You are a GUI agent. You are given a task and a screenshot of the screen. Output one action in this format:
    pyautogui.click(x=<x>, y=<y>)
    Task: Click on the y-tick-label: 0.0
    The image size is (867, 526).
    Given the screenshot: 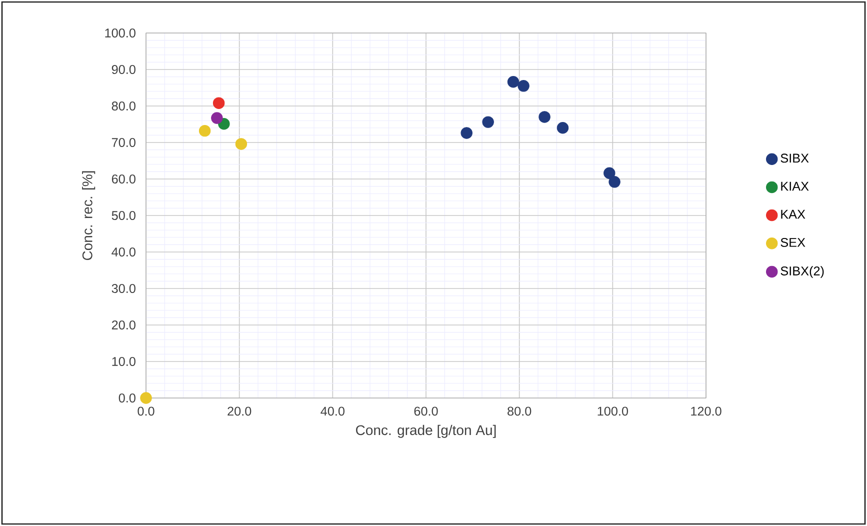 What is the action you would take?
    pyautogui.click(x=127, y=398)
    